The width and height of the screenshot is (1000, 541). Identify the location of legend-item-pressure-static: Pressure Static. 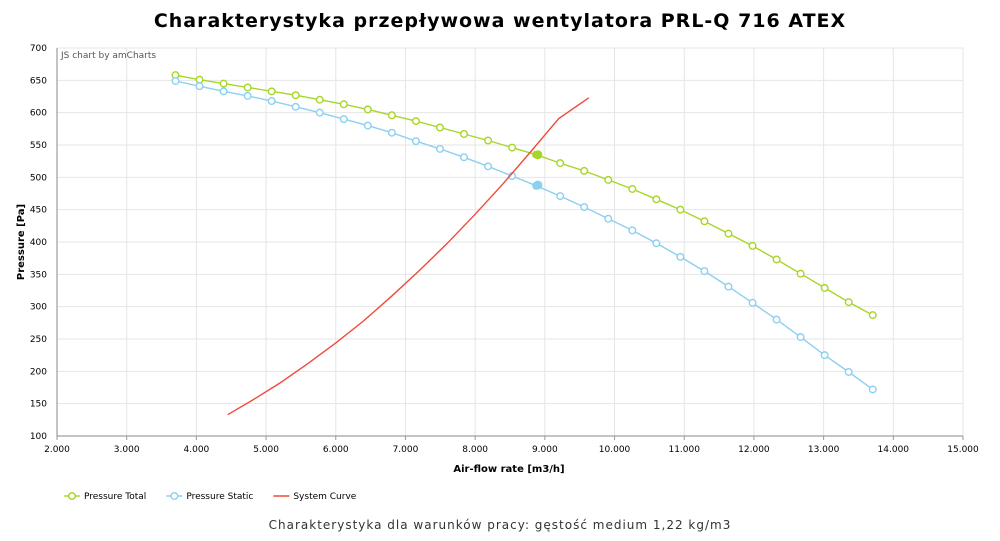
(209, 497).